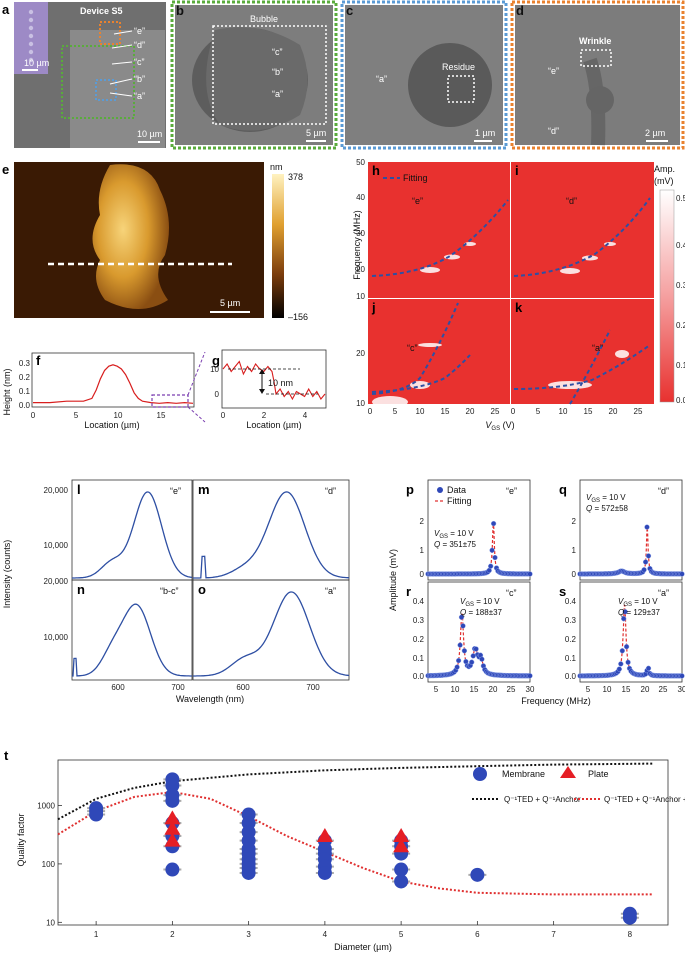  What do you see at coordinates (479, 530) in the screenshot?
I see `frame-p` at bounding box center [479, 530].